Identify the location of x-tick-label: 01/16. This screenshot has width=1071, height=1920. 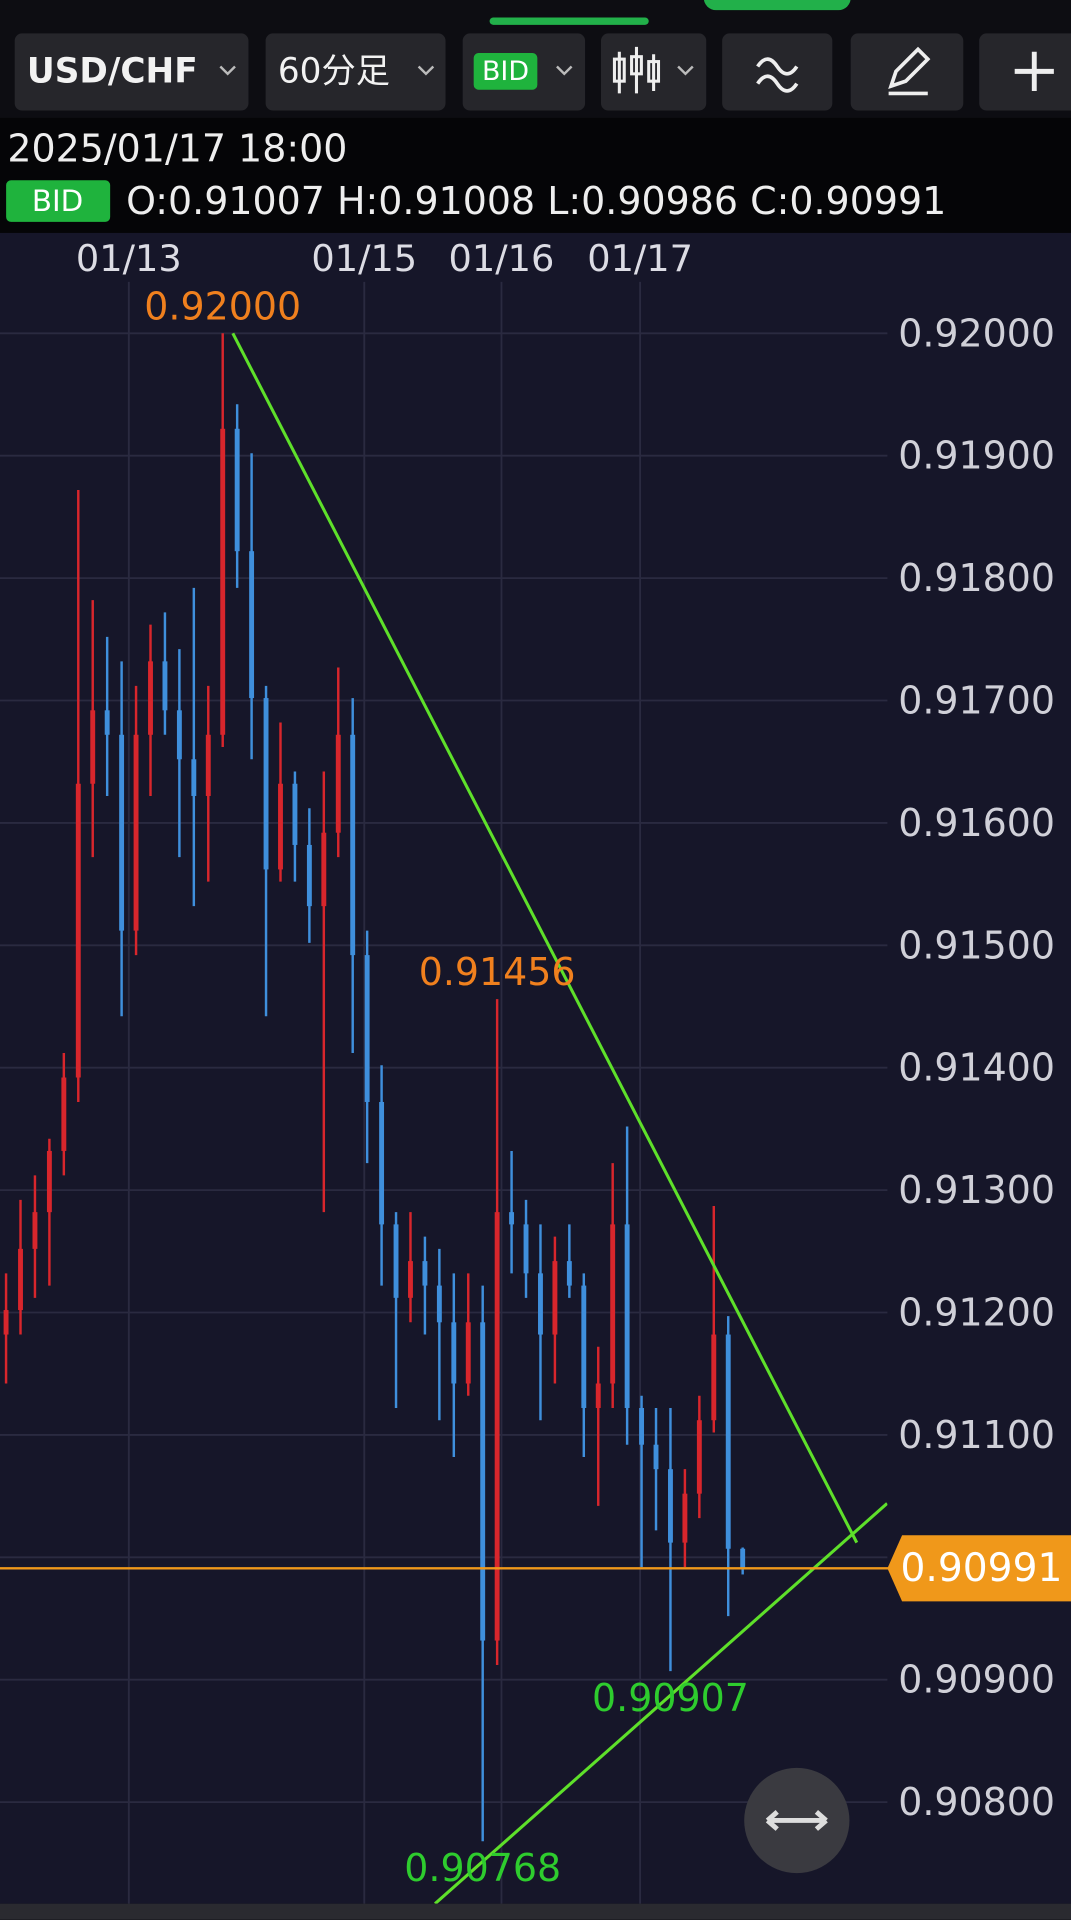
(502, 258).